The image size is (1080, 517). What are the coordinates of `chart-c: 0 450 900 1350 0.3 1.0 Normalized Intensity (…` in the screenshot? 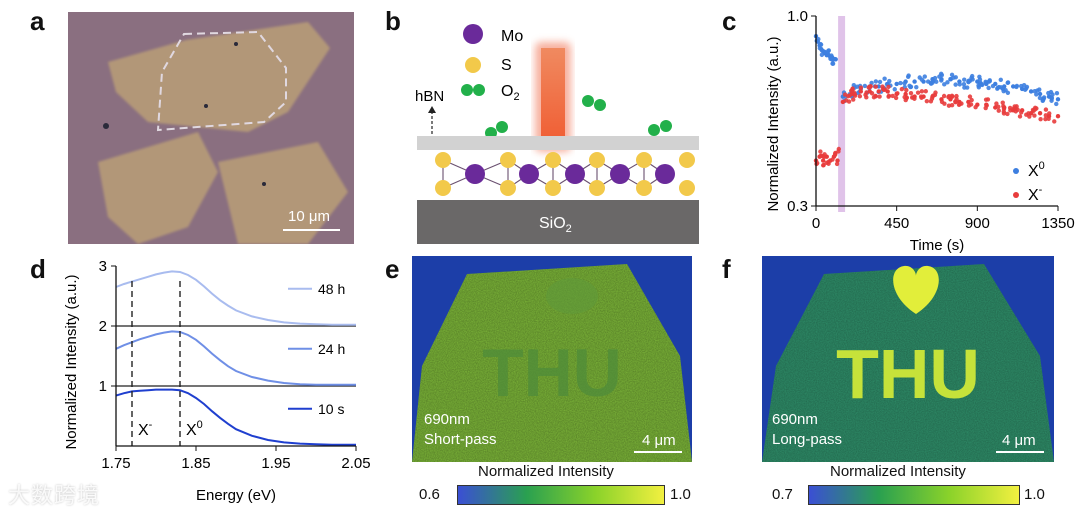 It's located at (920, 131).